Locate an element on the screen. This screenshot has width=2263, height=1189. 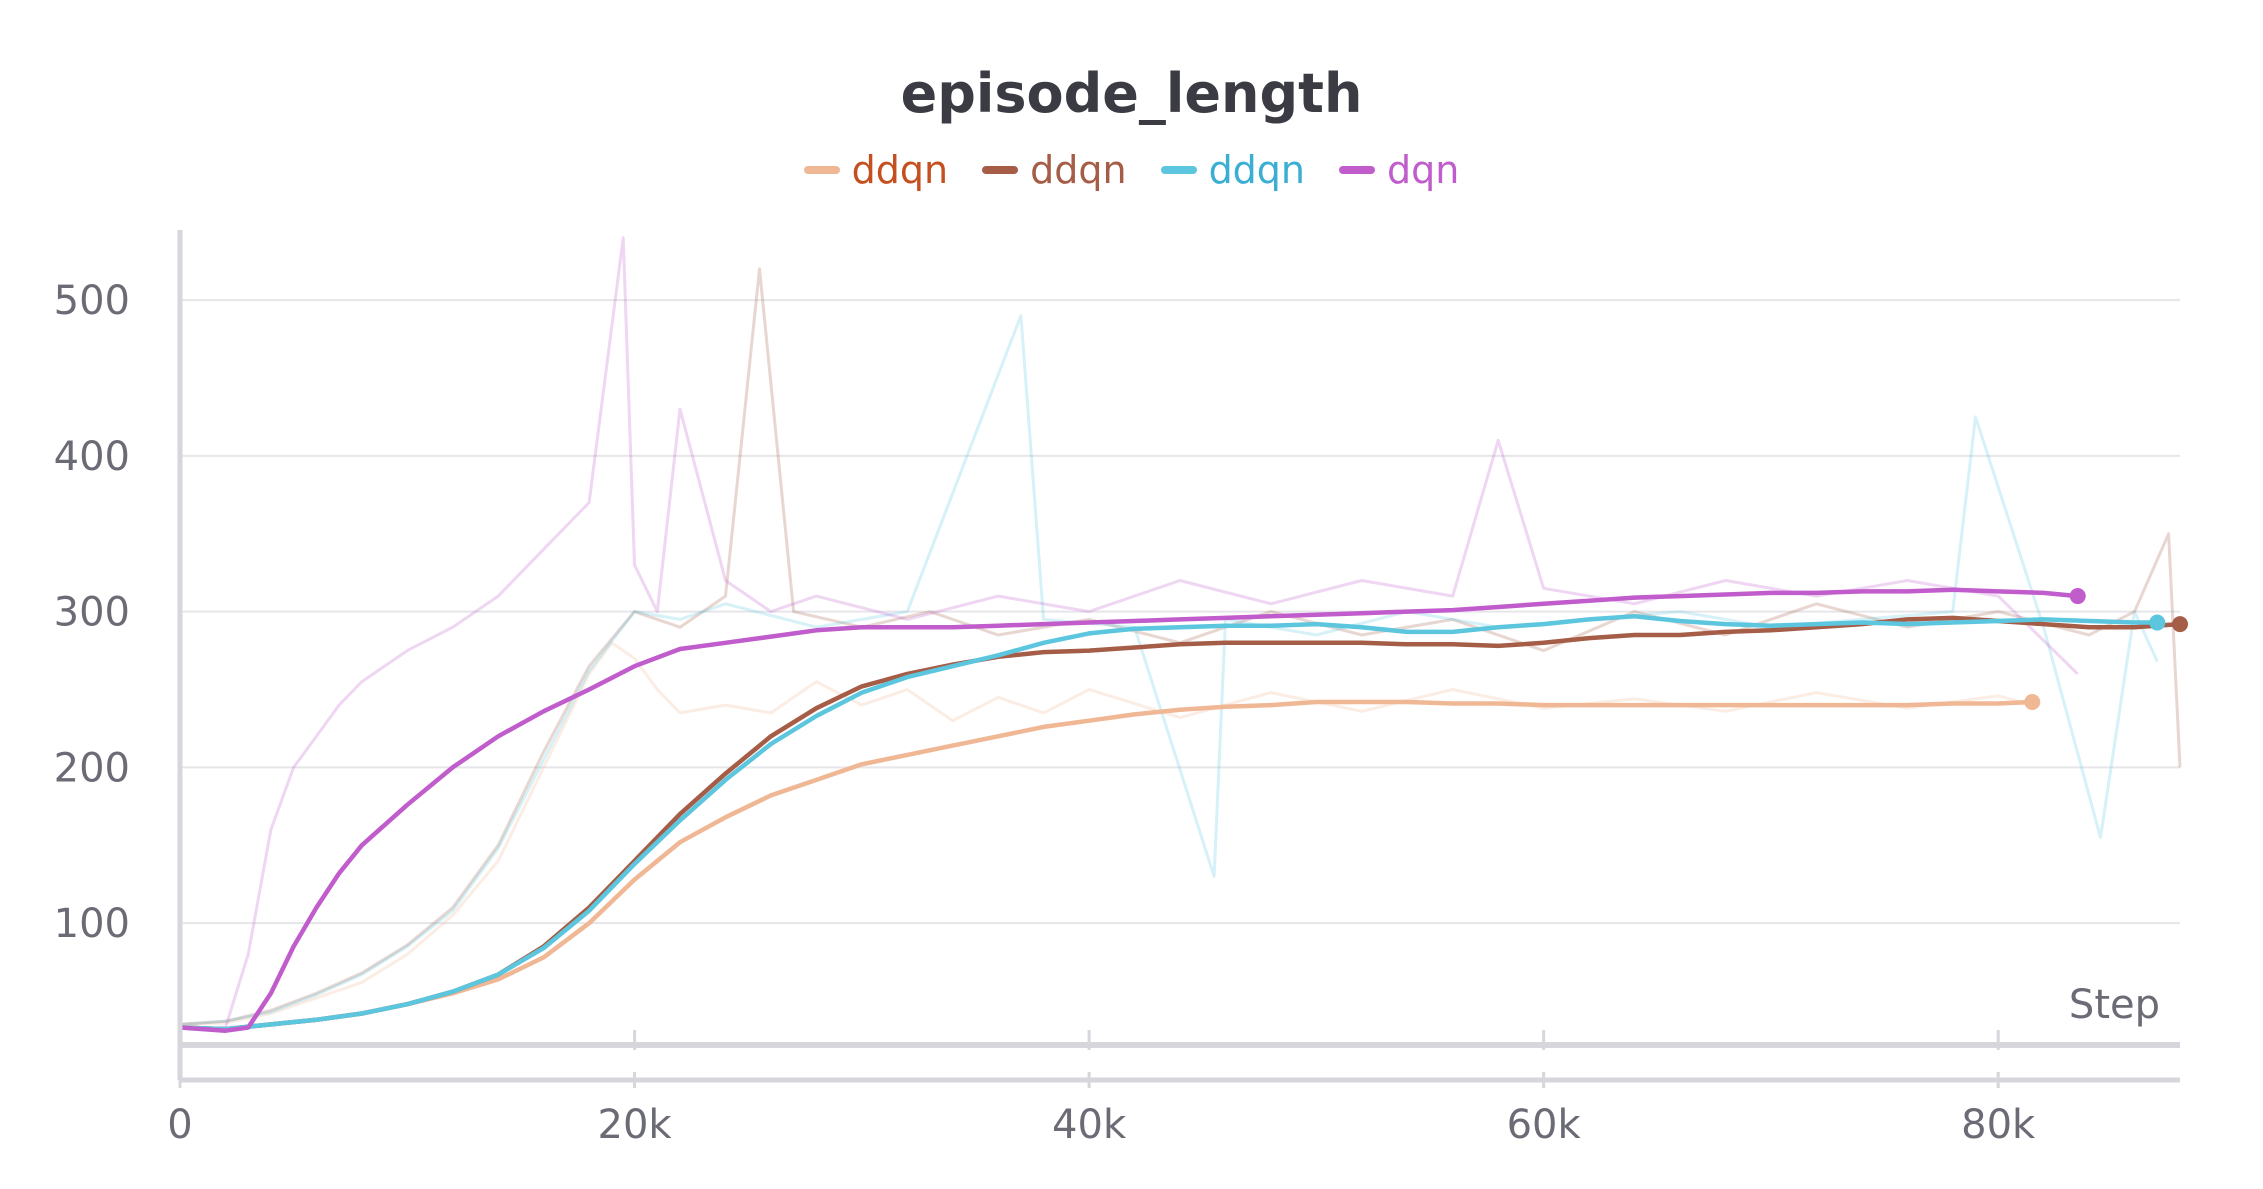
y-tick-label: 200 is located at coordinates (92, 768).